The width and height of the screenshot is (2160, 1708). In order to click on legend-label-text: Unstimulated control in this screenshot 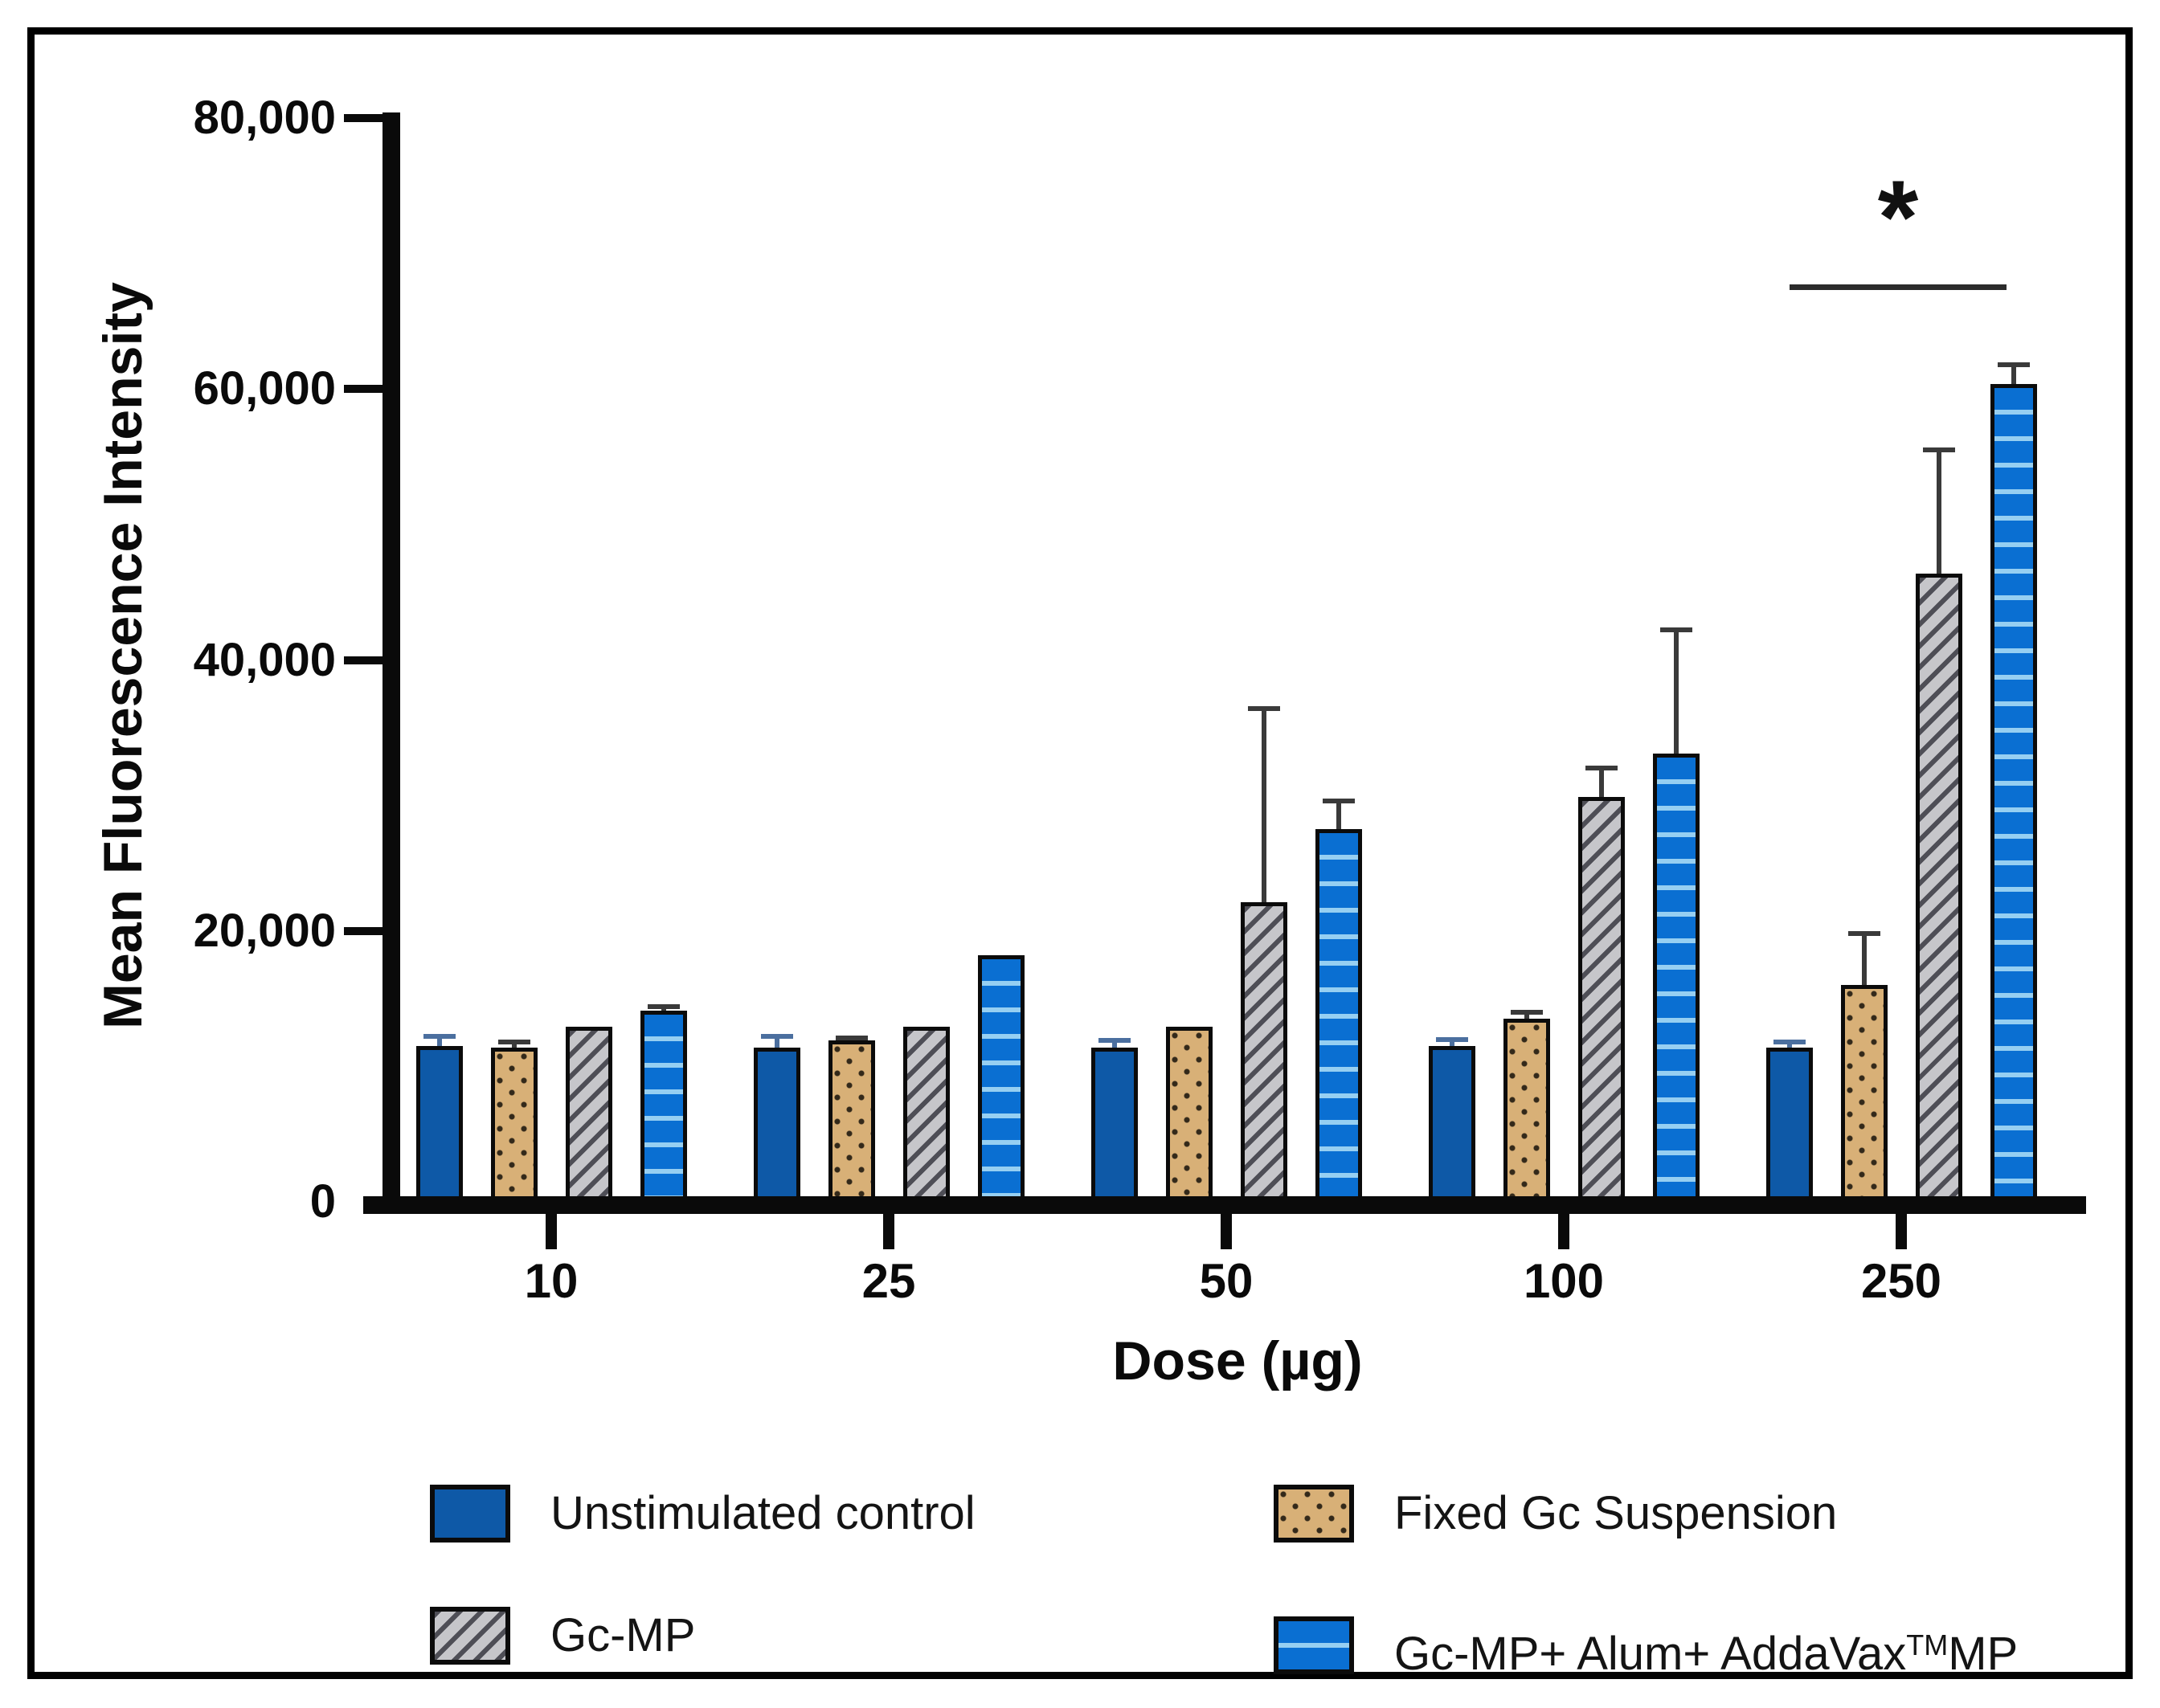, I will do `click(763, 1513)`.